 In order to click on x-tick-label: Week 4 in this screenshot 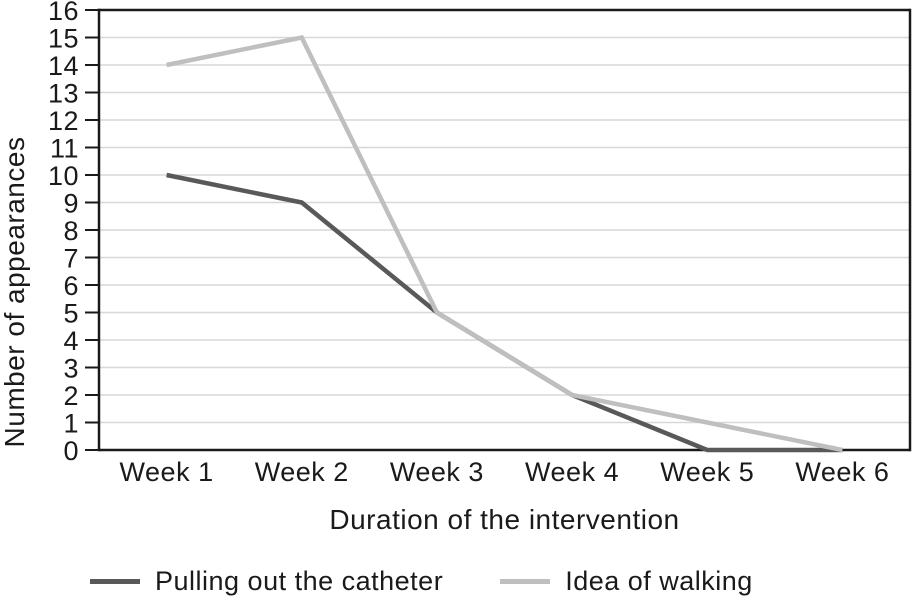, I will do `click(572, 472)`.